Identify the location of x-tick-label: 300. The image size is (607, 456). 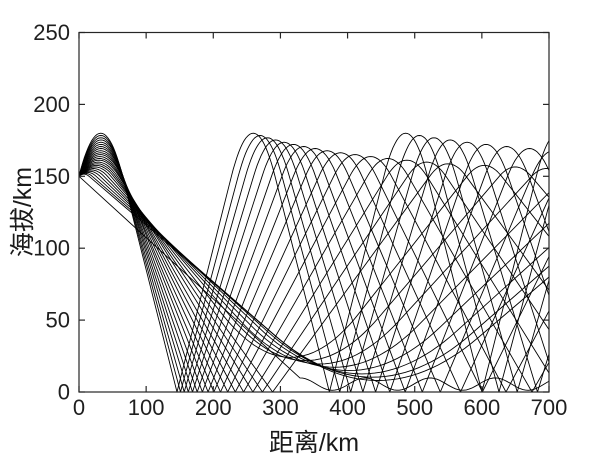
(280, 407).